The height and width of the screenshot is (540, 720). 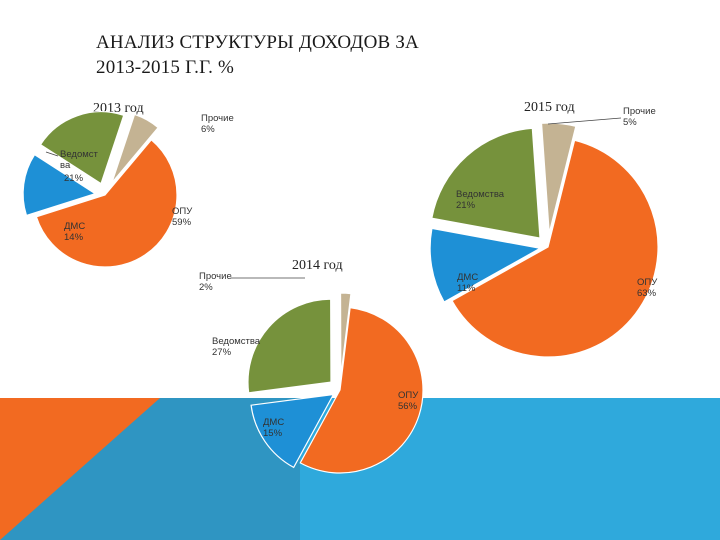 I want to click on slide-title-line-1: АНАЛИЗ СТРУКТУРЫ ДОХОДОВ ЗА, so click(x=257, y=42).